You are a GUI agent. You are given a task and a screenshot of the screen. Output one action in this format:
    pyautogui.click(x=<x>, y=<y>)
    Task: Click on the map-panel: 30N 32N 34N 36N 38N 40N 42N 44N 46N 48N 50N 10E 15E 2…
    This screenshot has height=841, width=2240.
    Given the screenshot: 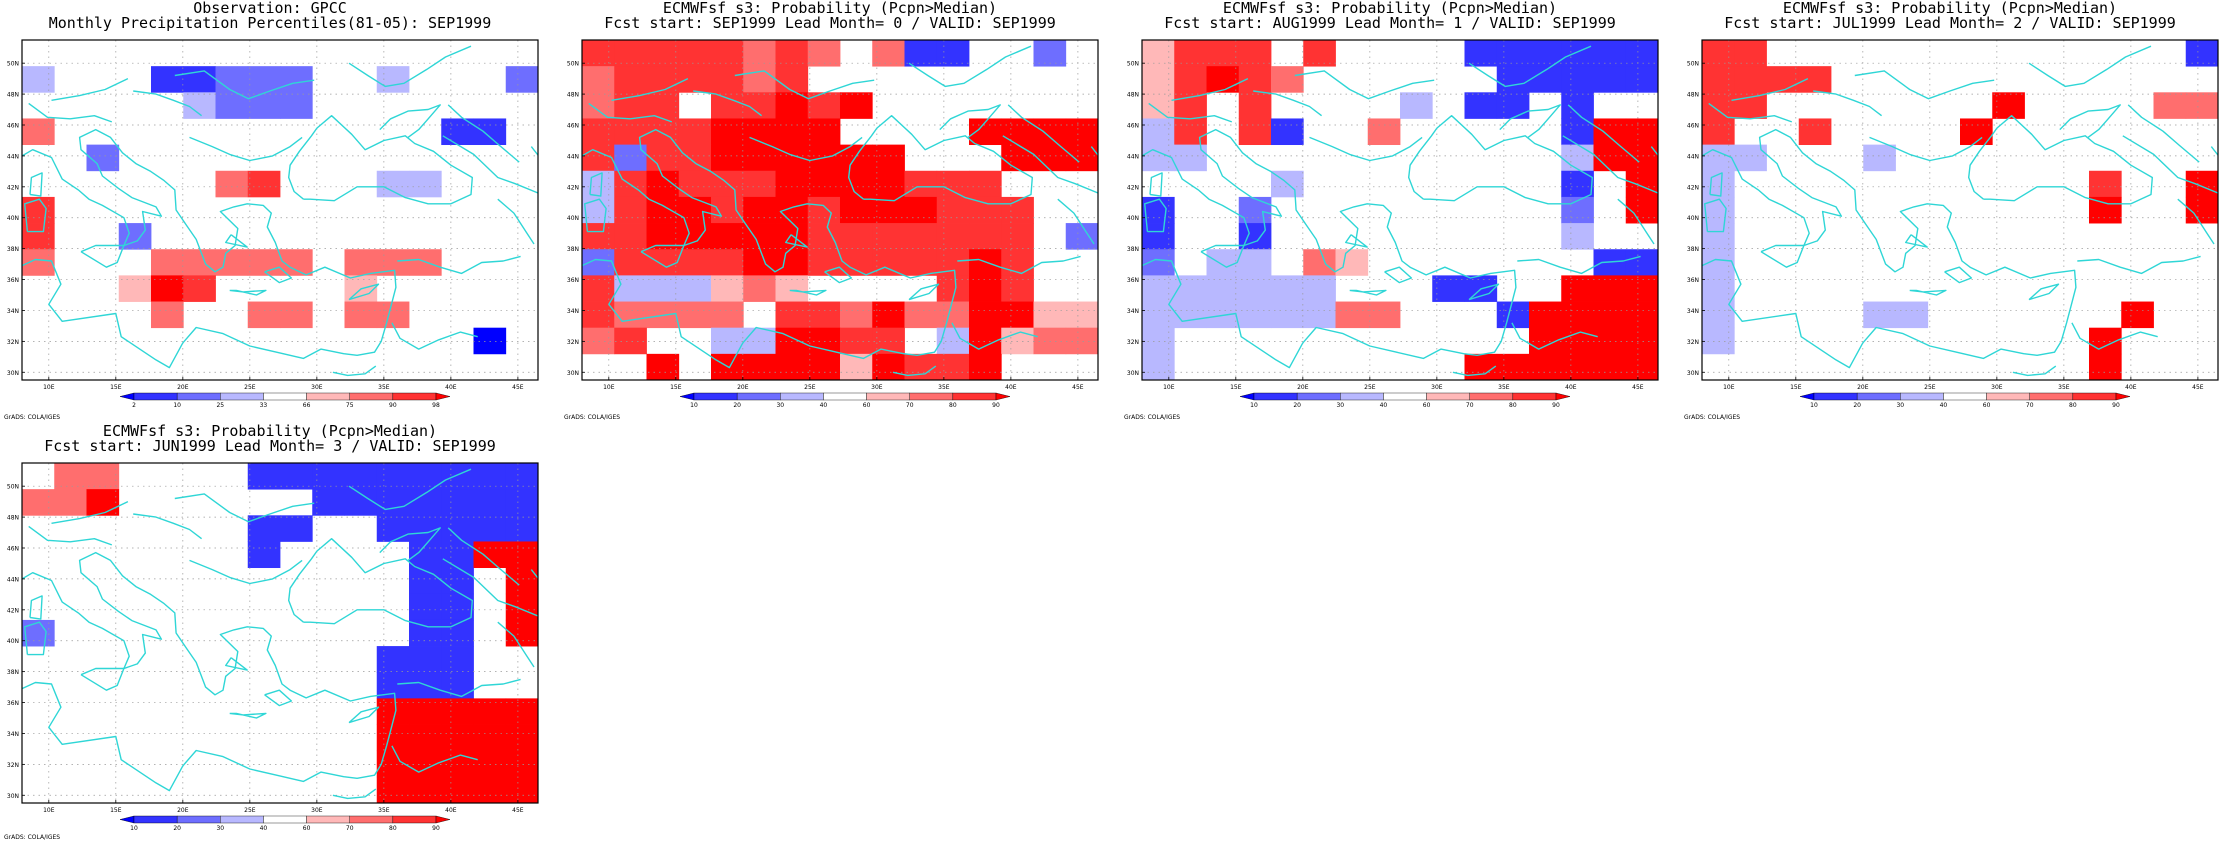 What is the action you would take?
    pyautogui.click(x=1953, y=224)
    